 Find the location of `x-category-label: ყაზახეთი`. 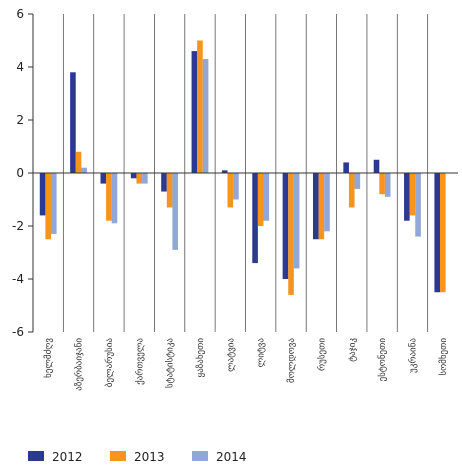

x-category-label: ყაზახეთი is located at coordinates (200, 358).